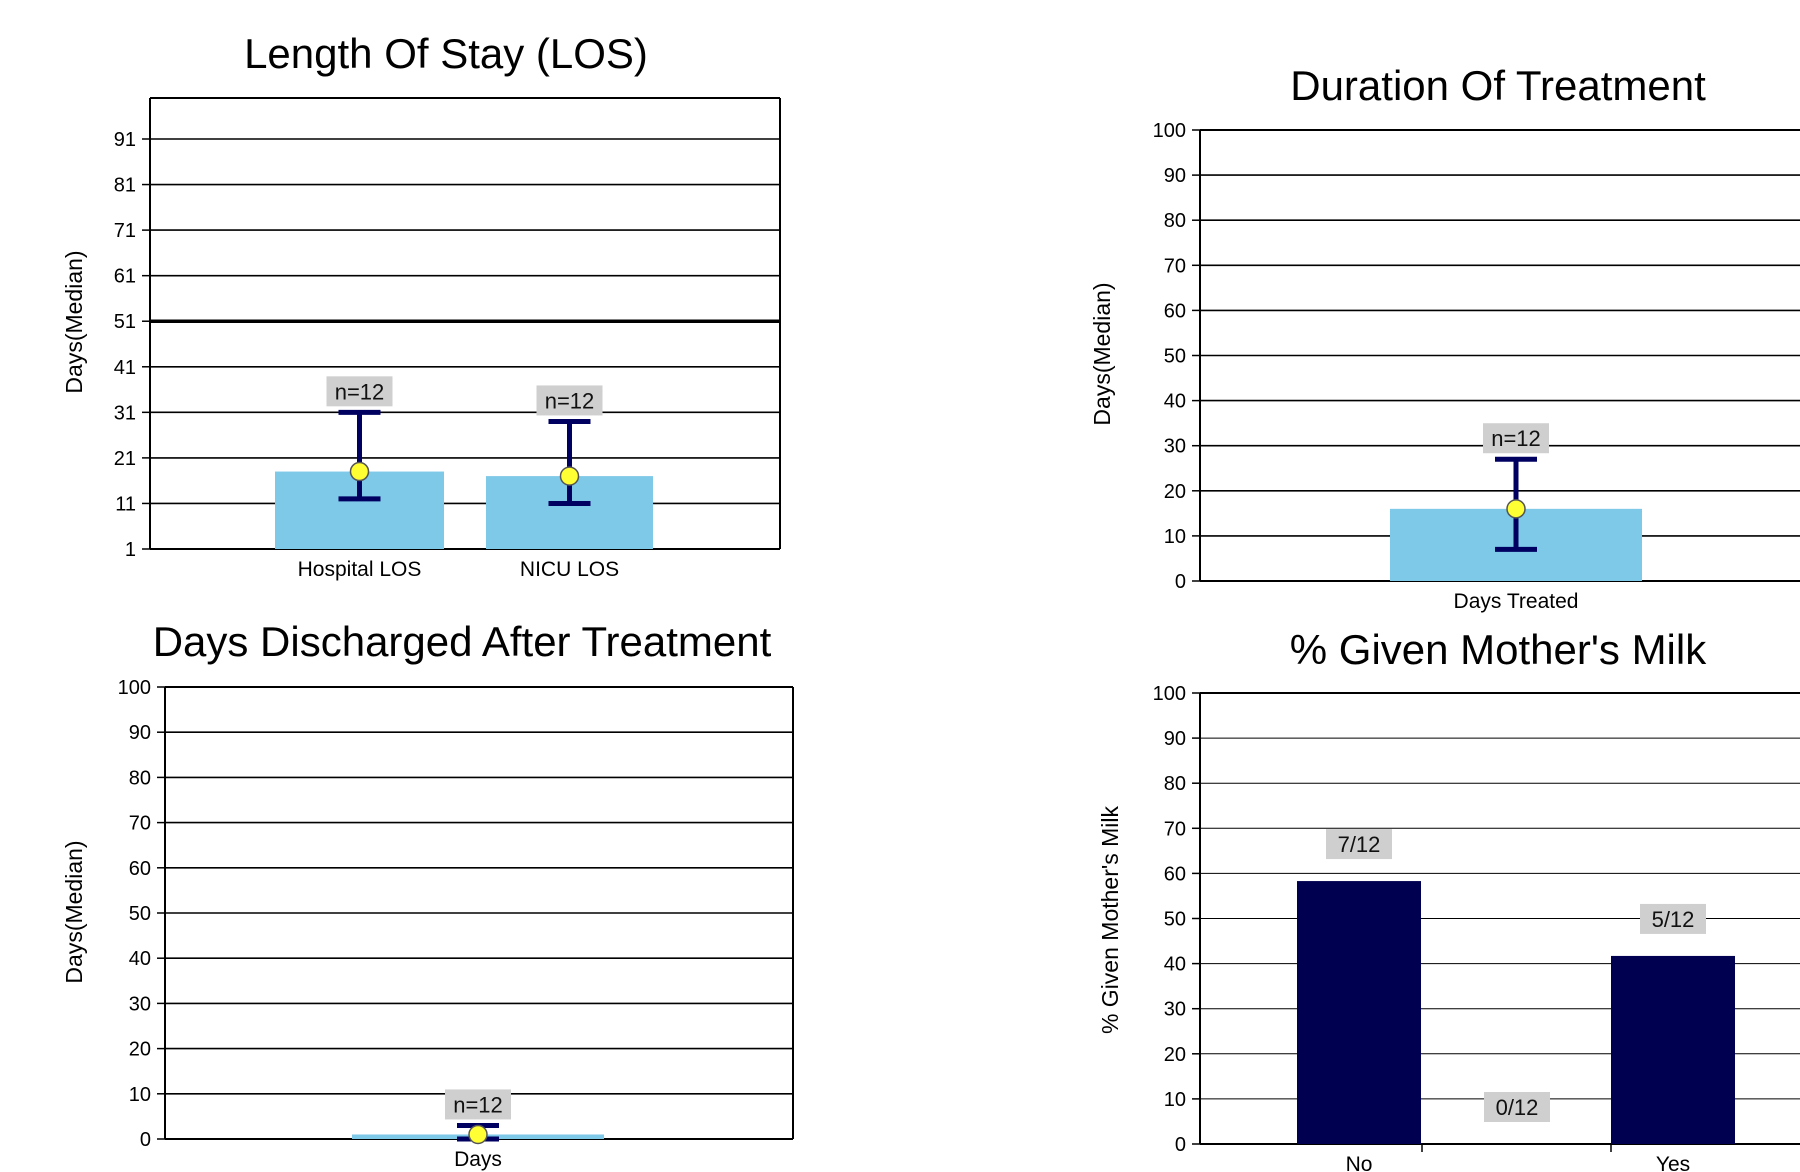 This screenshot has width=1800, height=1172. What do you see at coordinates (1359, 1162) in the screenshot?
I see `milk-category-label: No` at bounding box center [1359, 1162].